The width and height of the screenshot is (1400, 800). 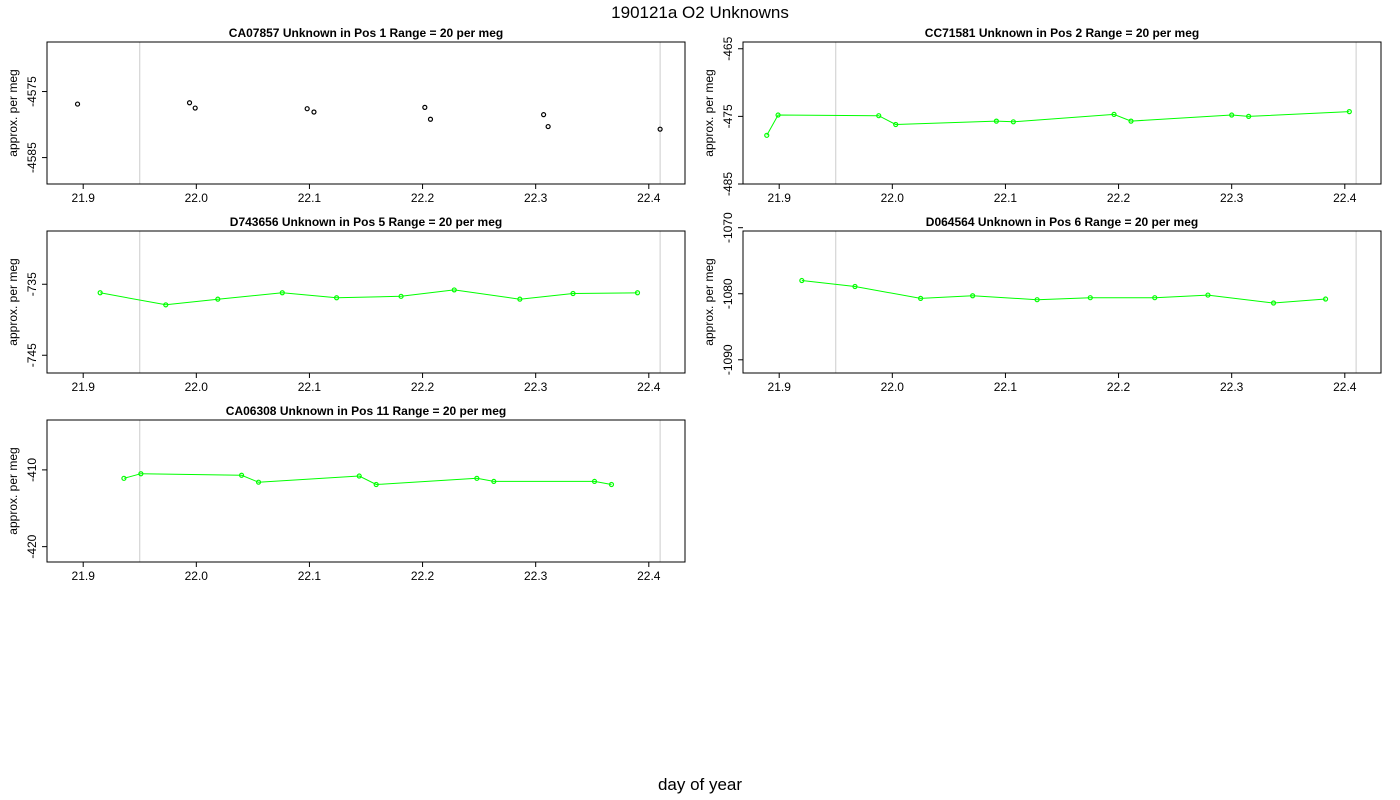 I want to click on y-axis: -465 -475 -485, so click(x=732, y=116).